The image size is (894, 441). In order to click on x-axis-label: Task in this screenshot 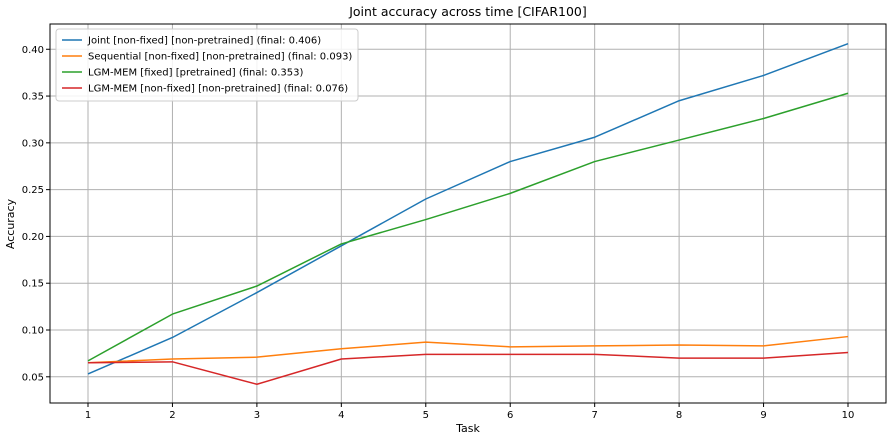, I will do `click(467, 428)`.